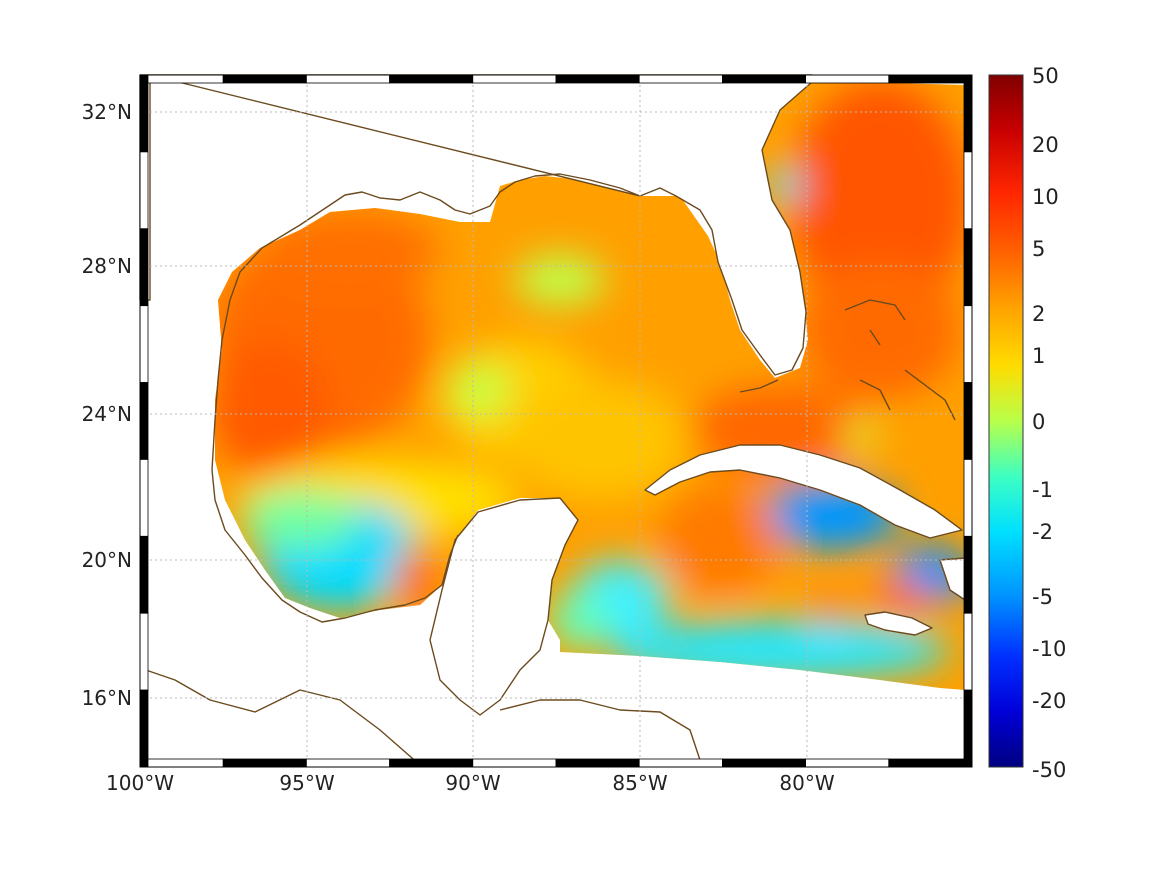 The image size is (1167, 875). Describe the element at coordinates (306, 783) in the screenshot. I see `lon-tick-label: 95°W` at that location.